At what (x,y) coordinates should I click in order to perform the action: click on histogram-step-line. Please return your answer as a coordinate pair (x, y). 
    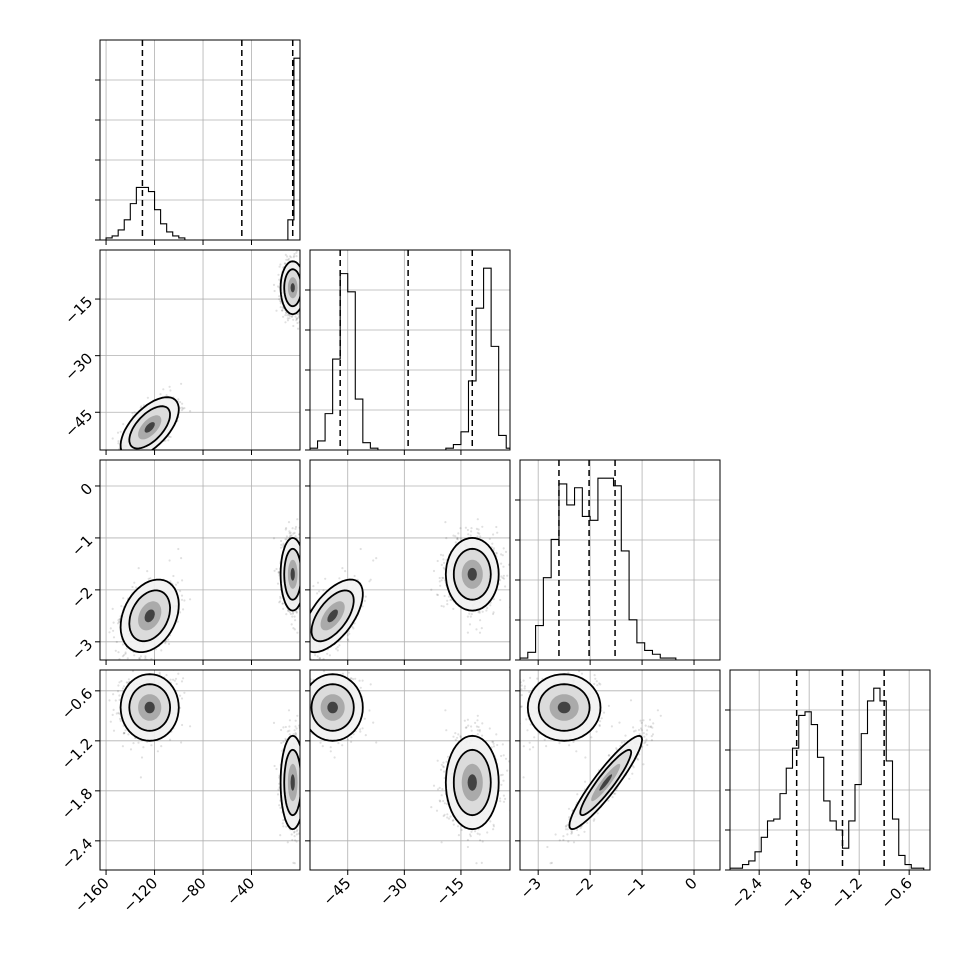
    Looking at the image, I should click on (200, 148).